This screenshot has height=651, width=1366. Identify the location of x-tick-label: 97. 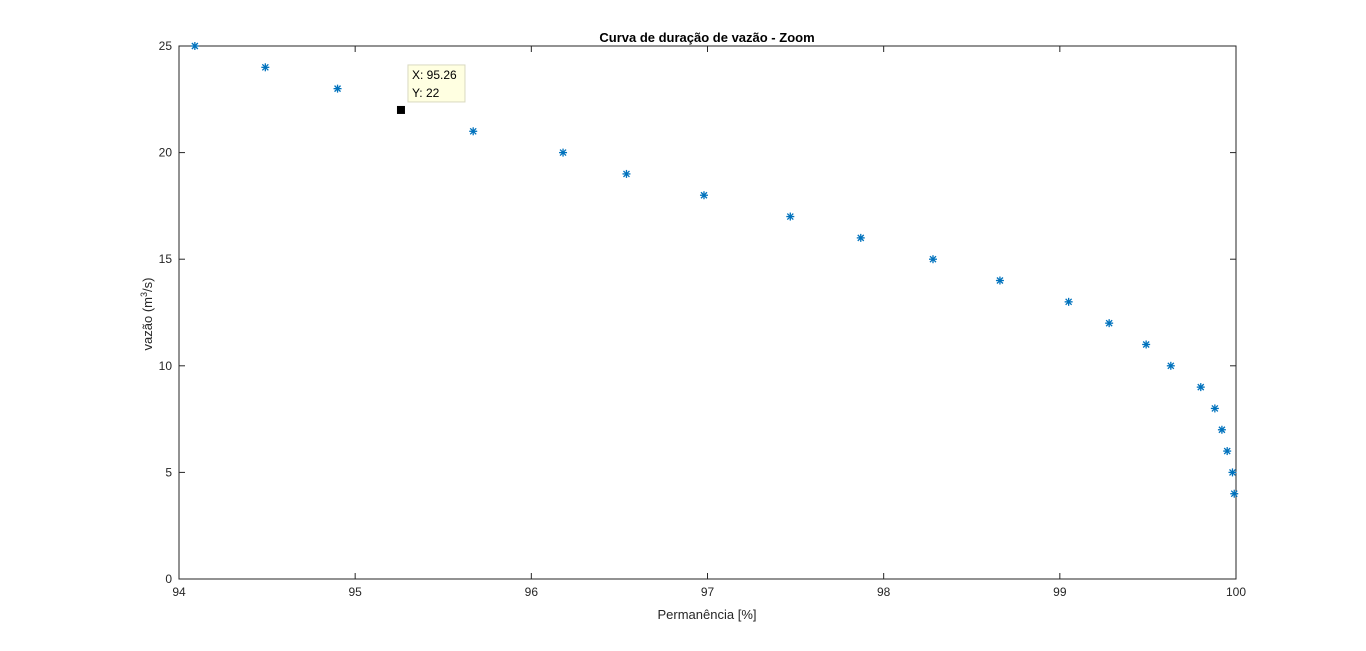
(708, 592).